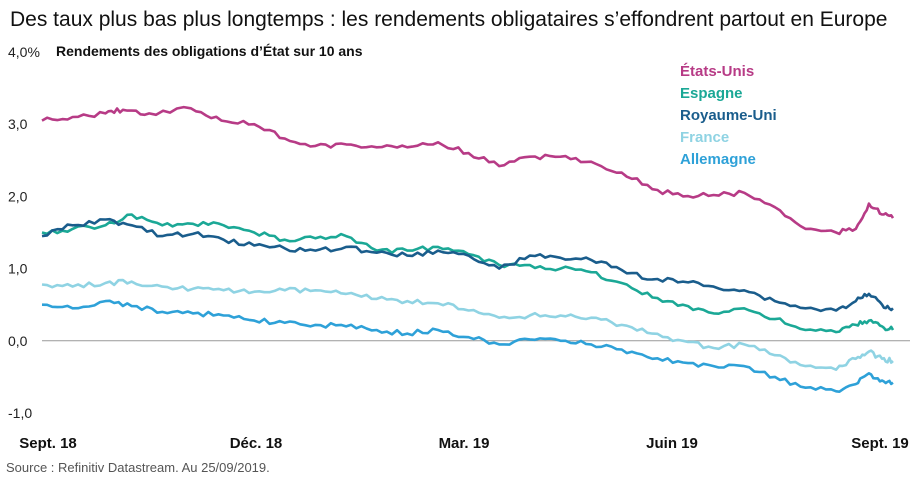 Image resolution: width=916 pixels, height=481 pixels. What do you see at coordinates (672, 443) in the screenshot?
I see `x-tick-label: Juin 19` at bounding box center [672, 443].